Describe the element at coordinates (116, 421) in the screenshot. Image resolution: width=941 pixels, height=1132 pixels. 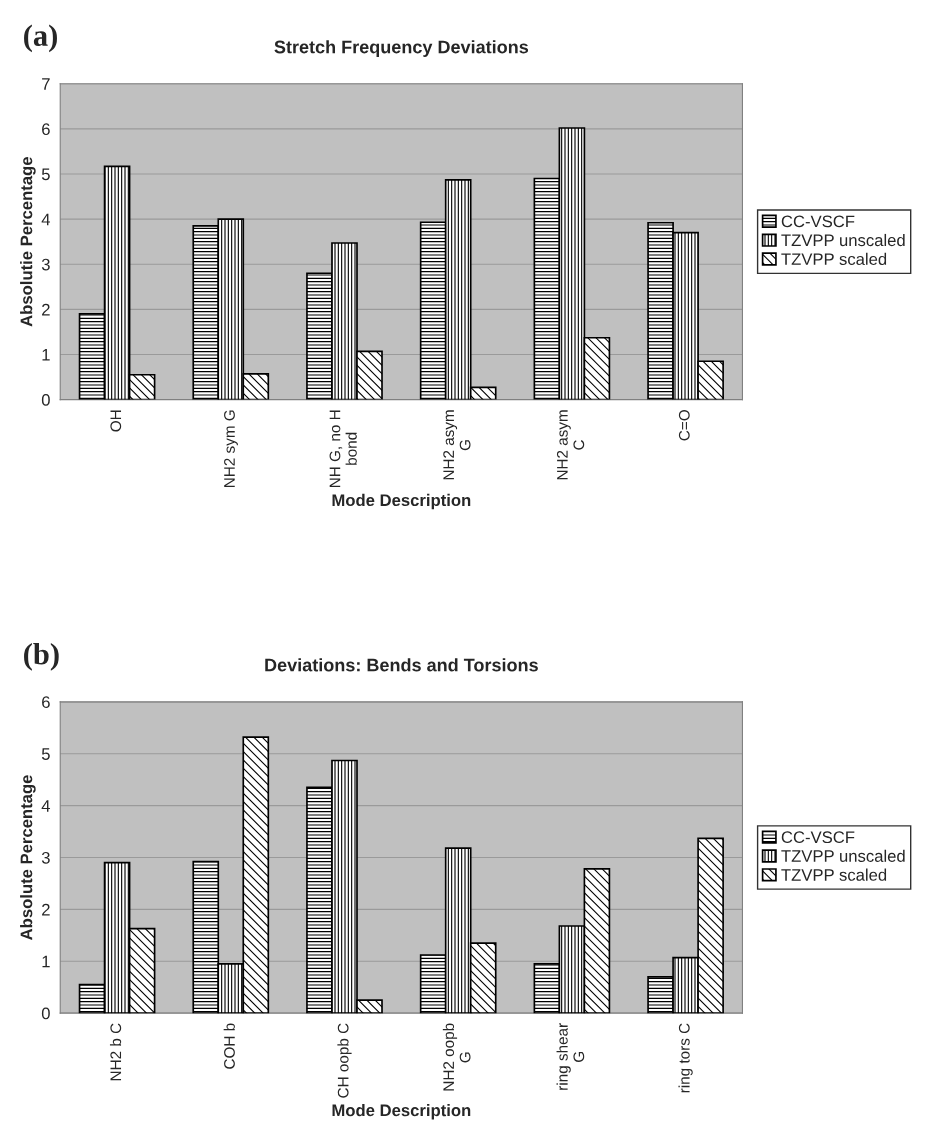
I see `x-tick-label: OH` at that location.